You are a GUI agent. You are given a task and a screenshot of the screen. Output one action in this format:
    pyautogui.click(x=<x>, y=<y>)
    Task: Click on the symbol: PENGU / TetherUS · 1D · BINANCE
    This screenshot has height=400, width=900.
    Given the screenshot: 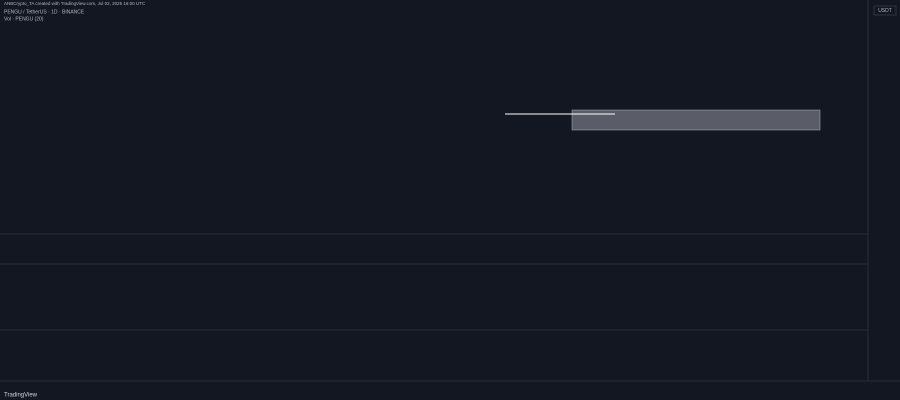 What is the action you would take?
    pyautogui.click(x=44, y=12)
    